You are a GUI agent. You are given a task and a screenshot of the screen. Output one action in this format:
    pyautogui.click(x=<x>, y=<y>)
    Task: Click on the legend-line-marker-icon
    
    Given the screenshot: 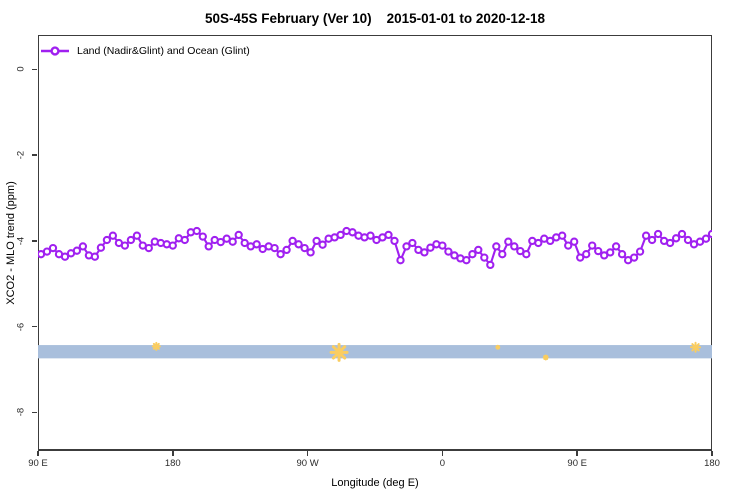 What is the action you would take?
    pyautogui.click(x=55, y=51)
    